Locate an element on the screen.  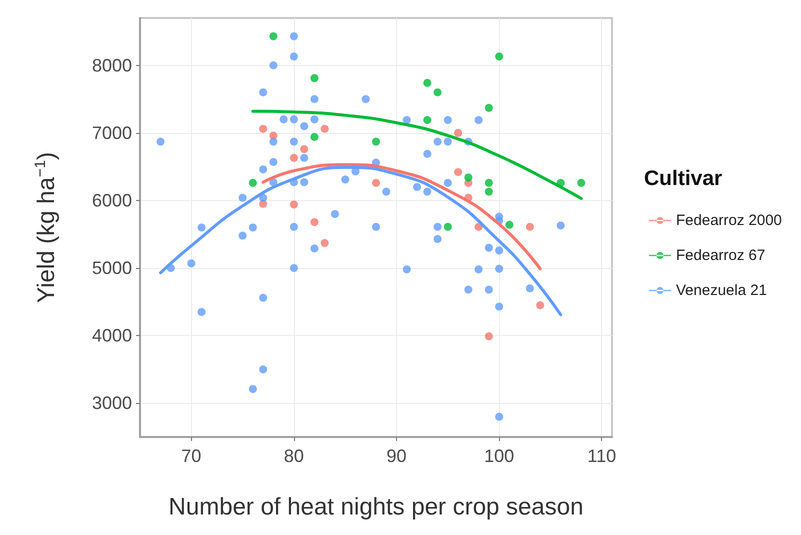
x-axis-title: Number of heat nights per crop season is located at coordinates (376, 507).